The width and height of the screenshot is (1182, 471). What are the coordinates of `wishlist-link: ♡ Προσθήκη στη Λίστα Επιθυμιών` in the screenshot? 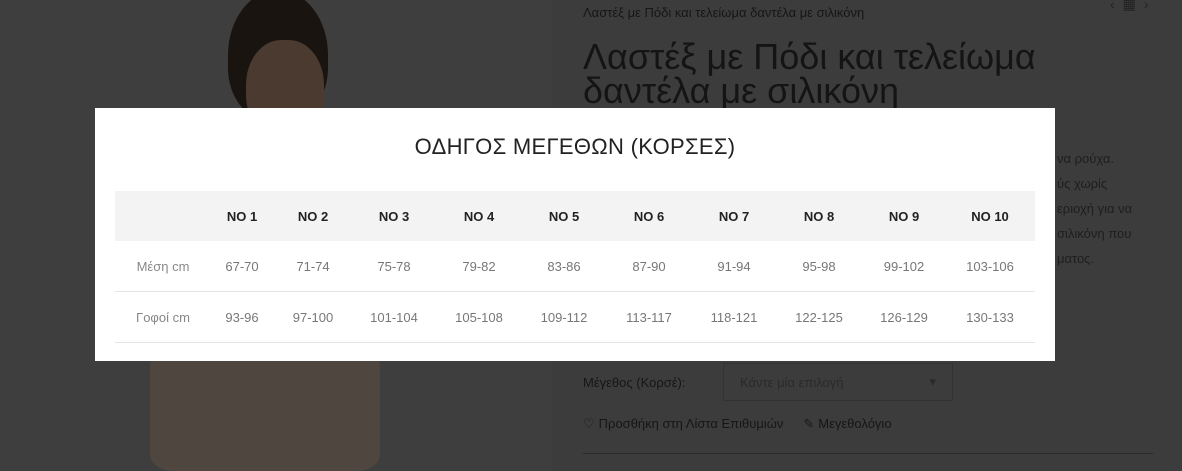 It's located at (683, 424).